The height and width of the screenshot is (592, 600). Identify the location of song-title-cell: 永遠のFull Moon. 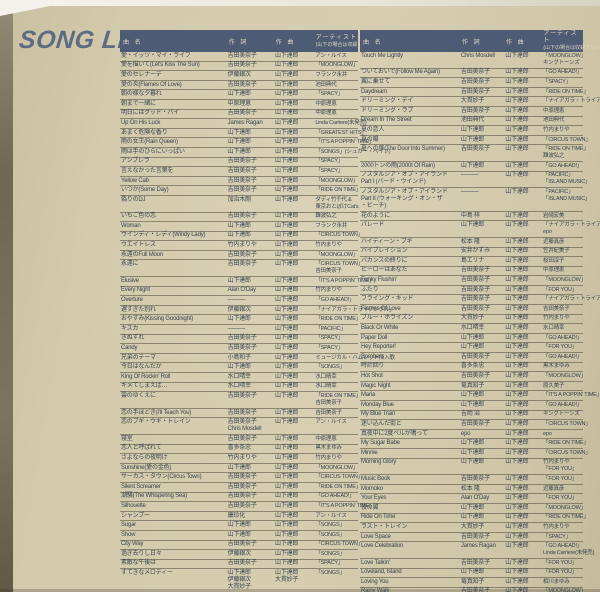
(142, 254).